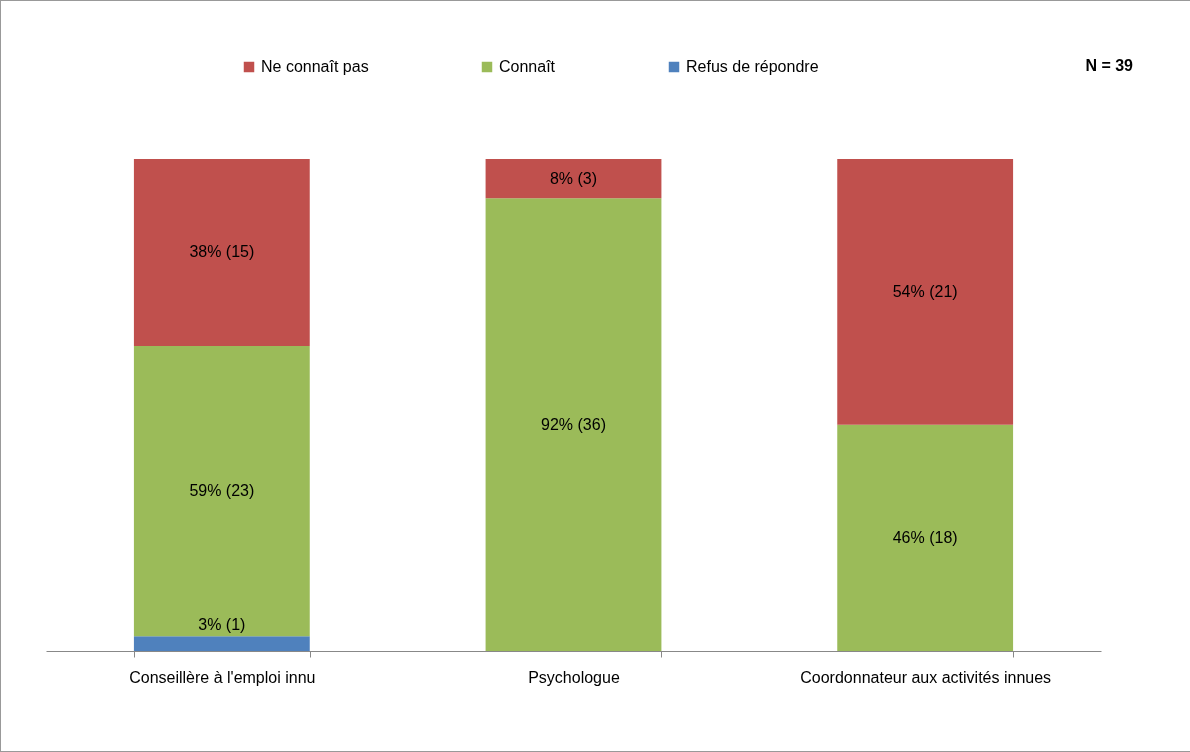 The height and width of the screenshot is (752, 1190). What do you see at coordinates (222, 677) in the screenshot?
I see `x-tick-label: Conseillère à l'emploi innu` at bounding box center [222, 677].